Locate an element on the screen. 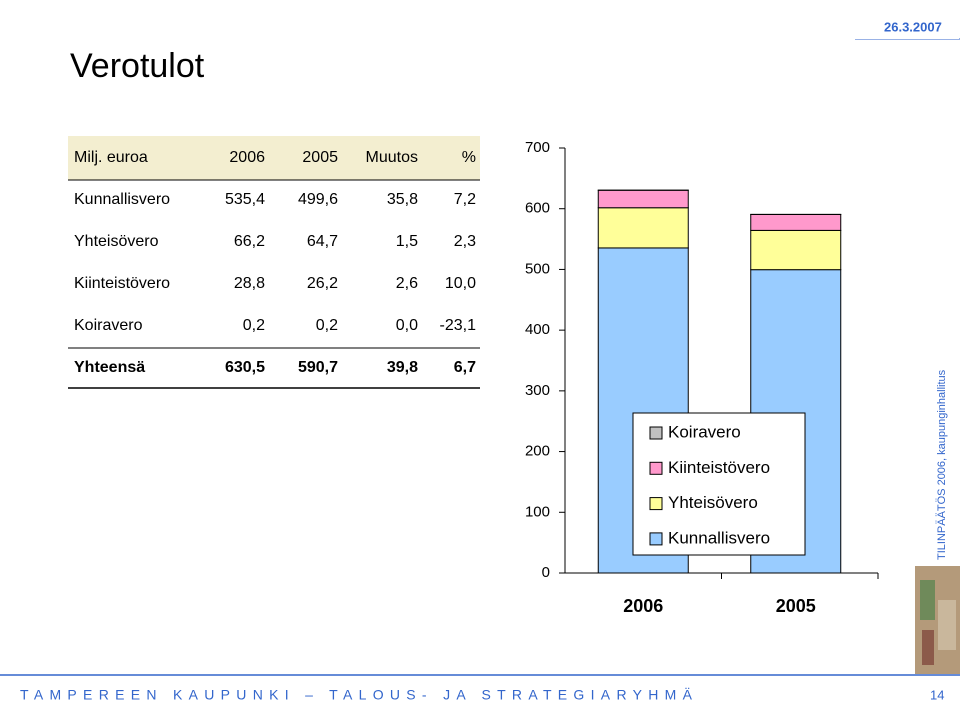 The width and height of the screenshot is (960, 716). date: 26.3.2007 is located at coordinates (913, 26).